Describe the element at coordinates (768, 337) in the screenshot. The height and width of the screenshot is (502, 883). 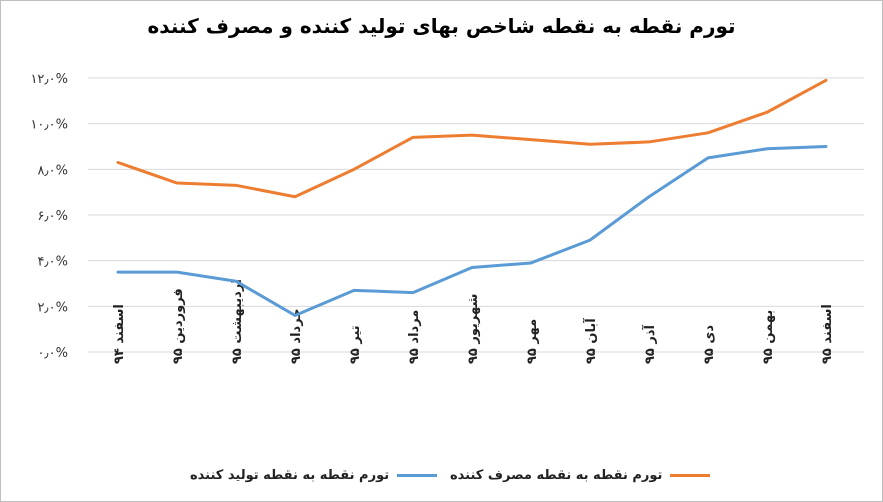
I see `x-tick-label: بهمن ۹۵` at that location.